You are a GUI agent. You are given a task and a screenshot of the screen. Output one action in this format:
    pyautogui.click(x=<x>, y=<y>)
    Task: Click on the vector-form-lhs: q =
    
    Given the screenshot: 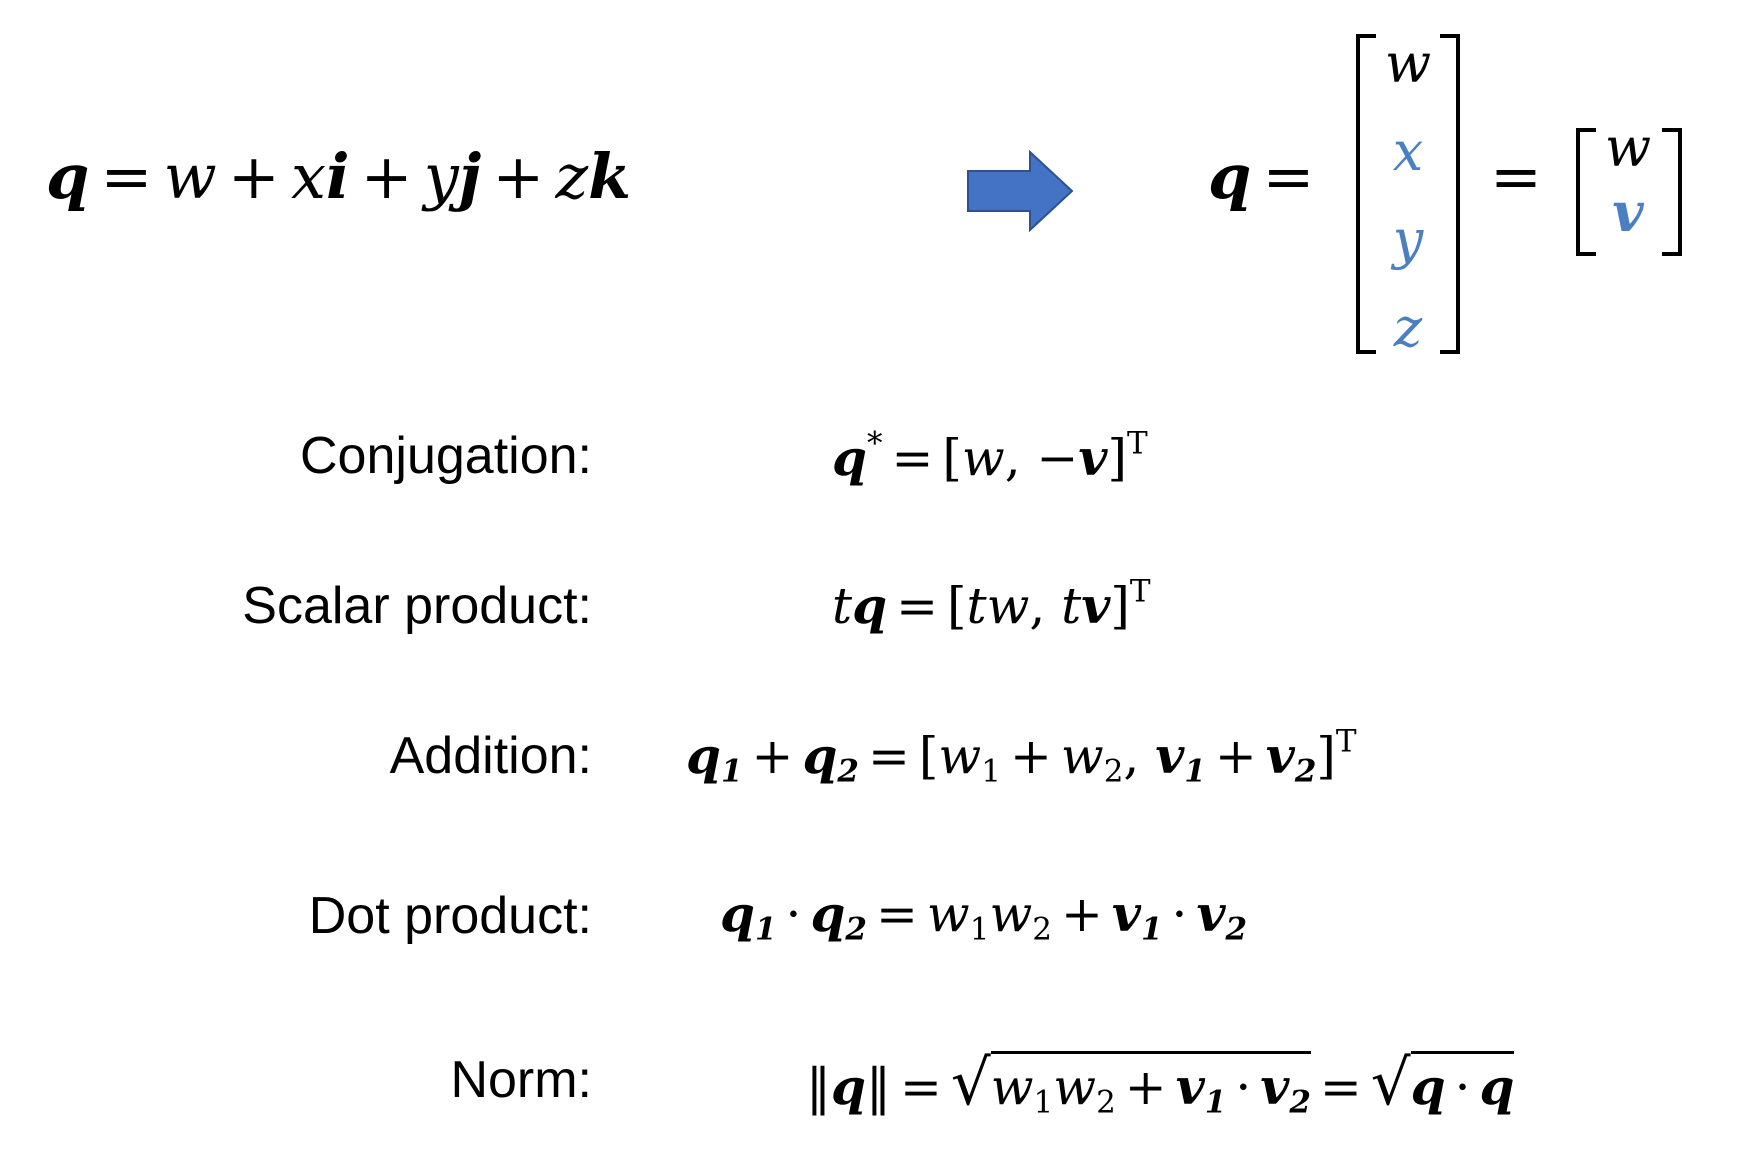 What is the action you would take?
    pyautogui.click(x=1261, y=176)
    